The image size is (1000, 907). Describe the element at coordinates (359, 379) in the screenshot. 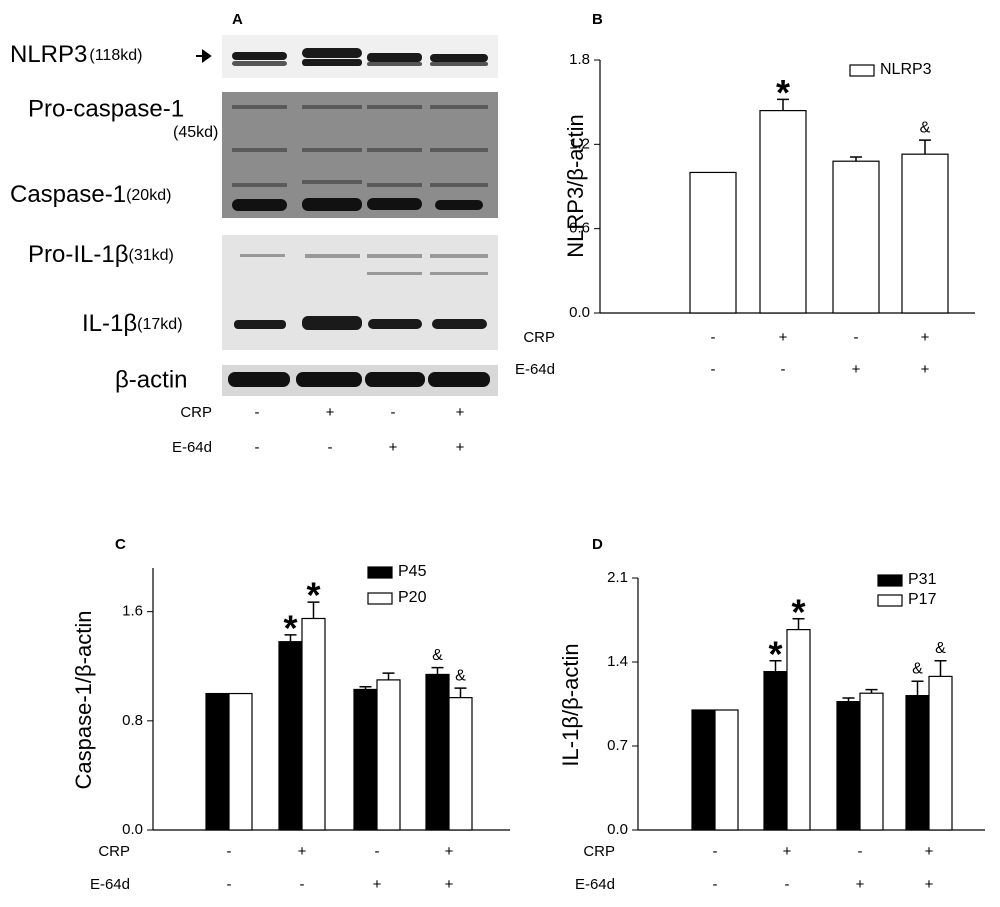

I see `actin-bands` at that location.